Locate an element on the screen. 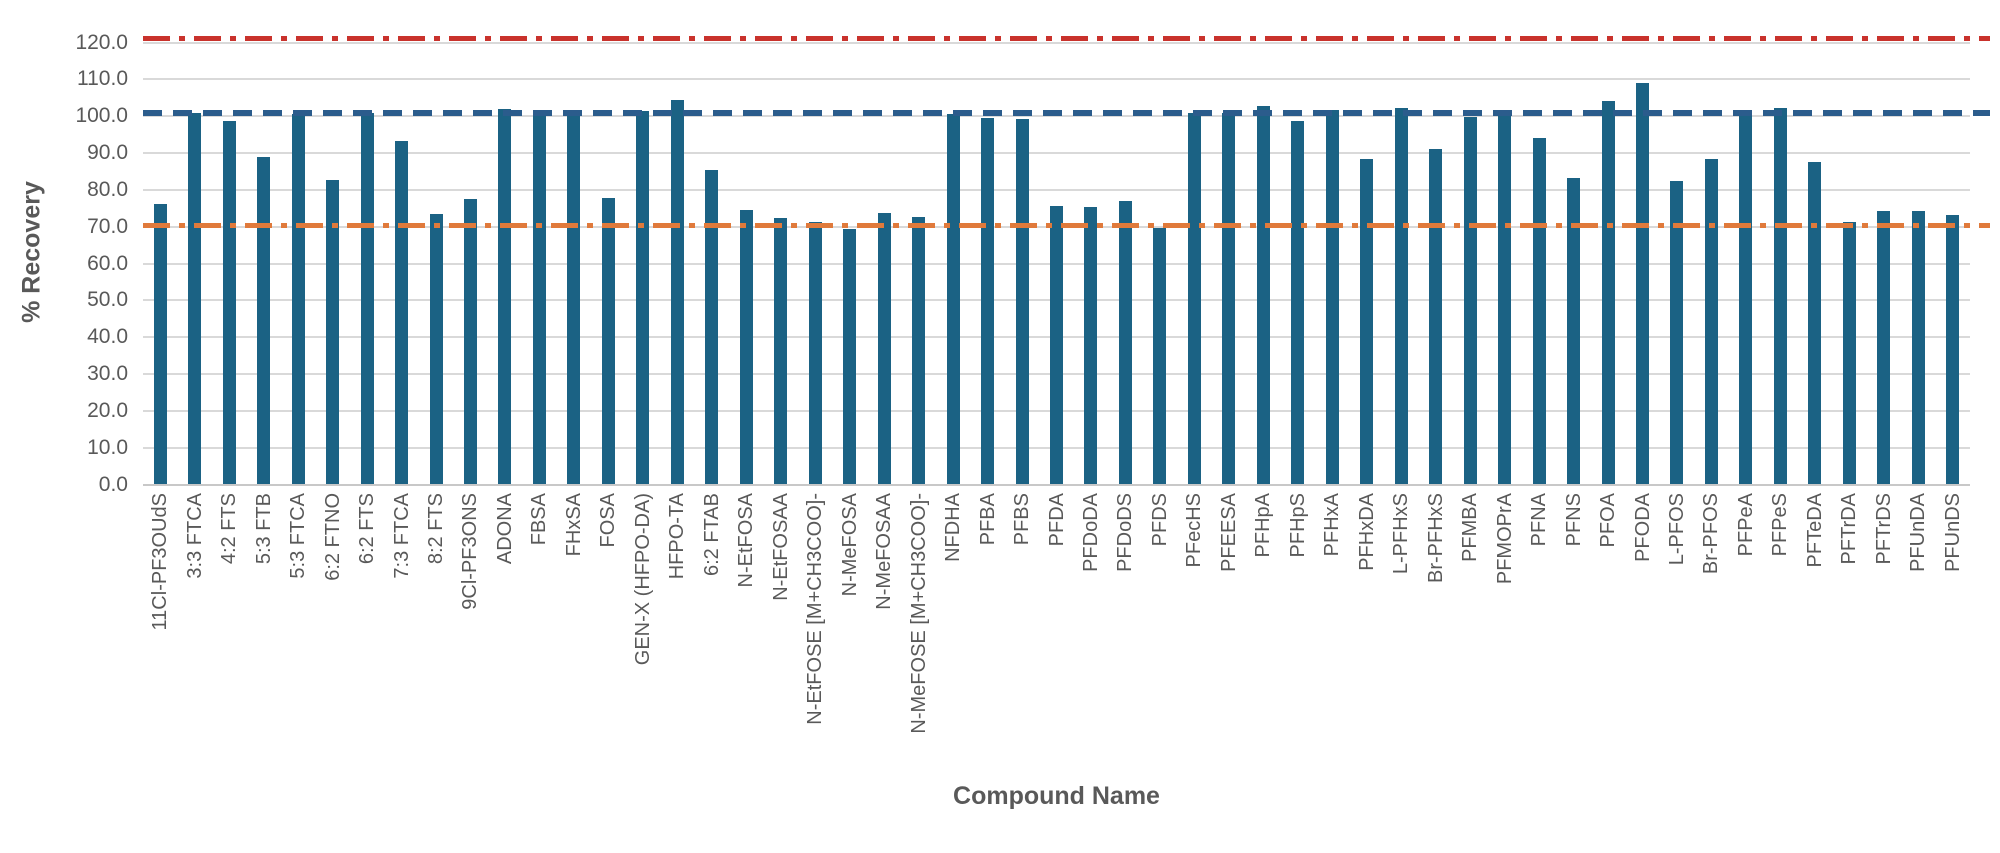 Image resolution: width=2000 pixels, height=853 pixels. y-tick-label: 0.0 is located at coordinates (113, 484).